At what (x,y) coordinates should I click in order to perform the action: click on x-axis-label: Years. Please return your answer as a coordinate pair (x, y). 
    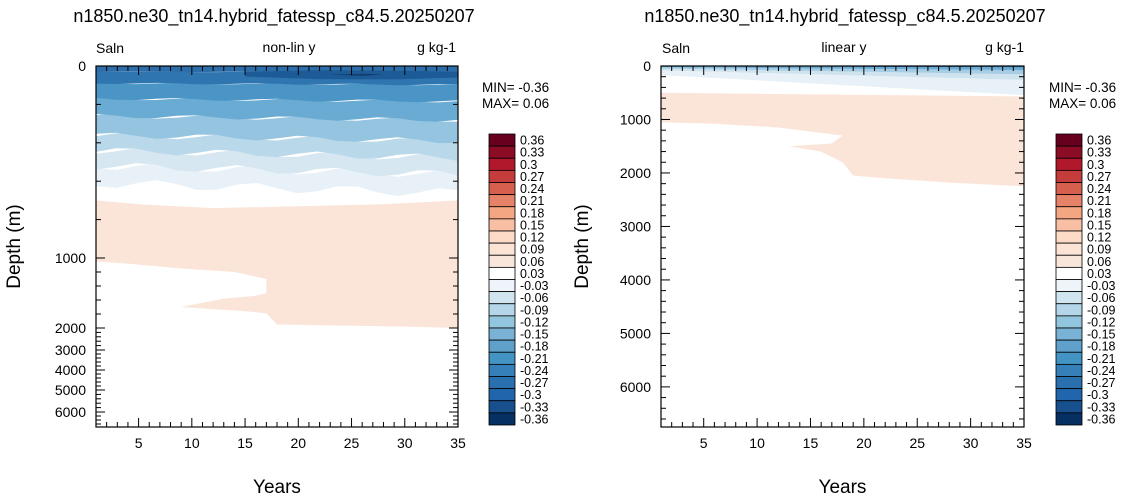
    Looking at the image, I should click on (843, 487).